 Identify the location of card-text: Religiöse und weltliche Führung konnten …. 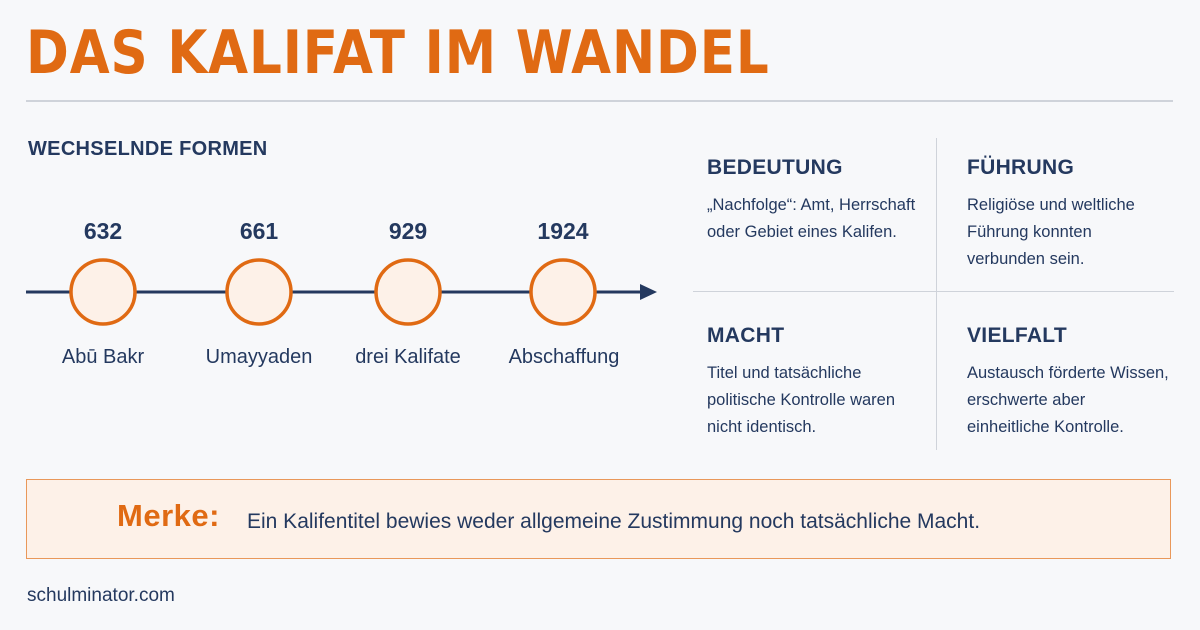
(1051, 232).